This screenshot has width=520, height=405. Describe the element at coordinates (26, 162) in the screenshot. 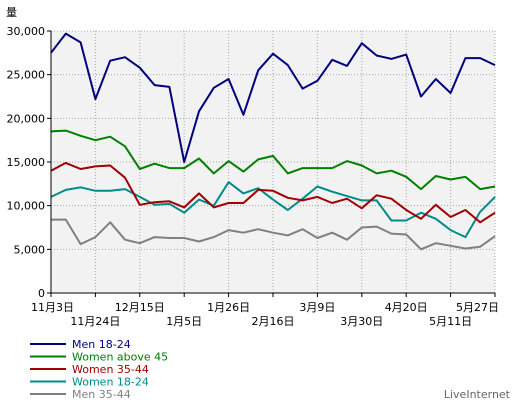

I see `y-tick-label: 15,000` at that location.